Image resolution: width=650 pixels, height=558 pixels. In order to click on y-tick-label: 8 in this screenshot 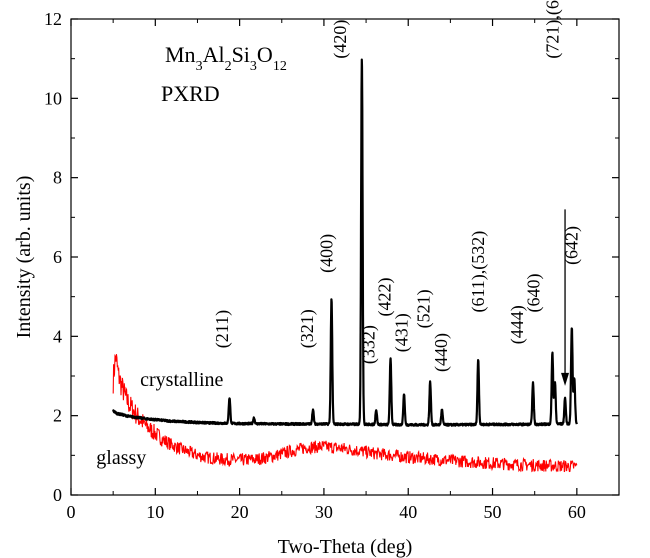, I will do `click(57, 178)`.